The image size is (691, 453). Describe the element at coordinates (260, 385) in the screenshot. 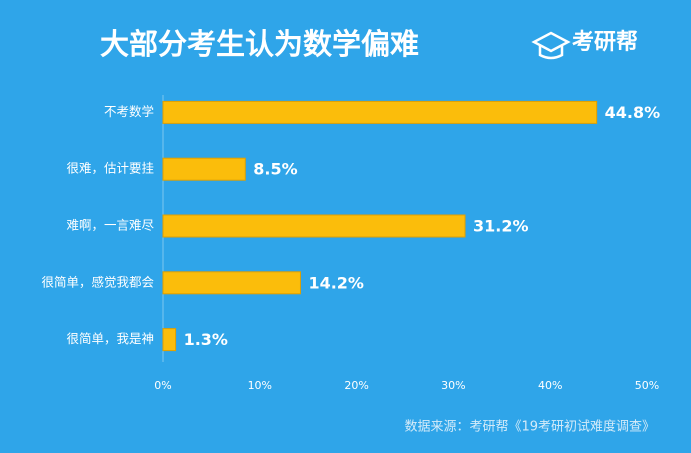

I see `x-tick-label: 10%` at that location.